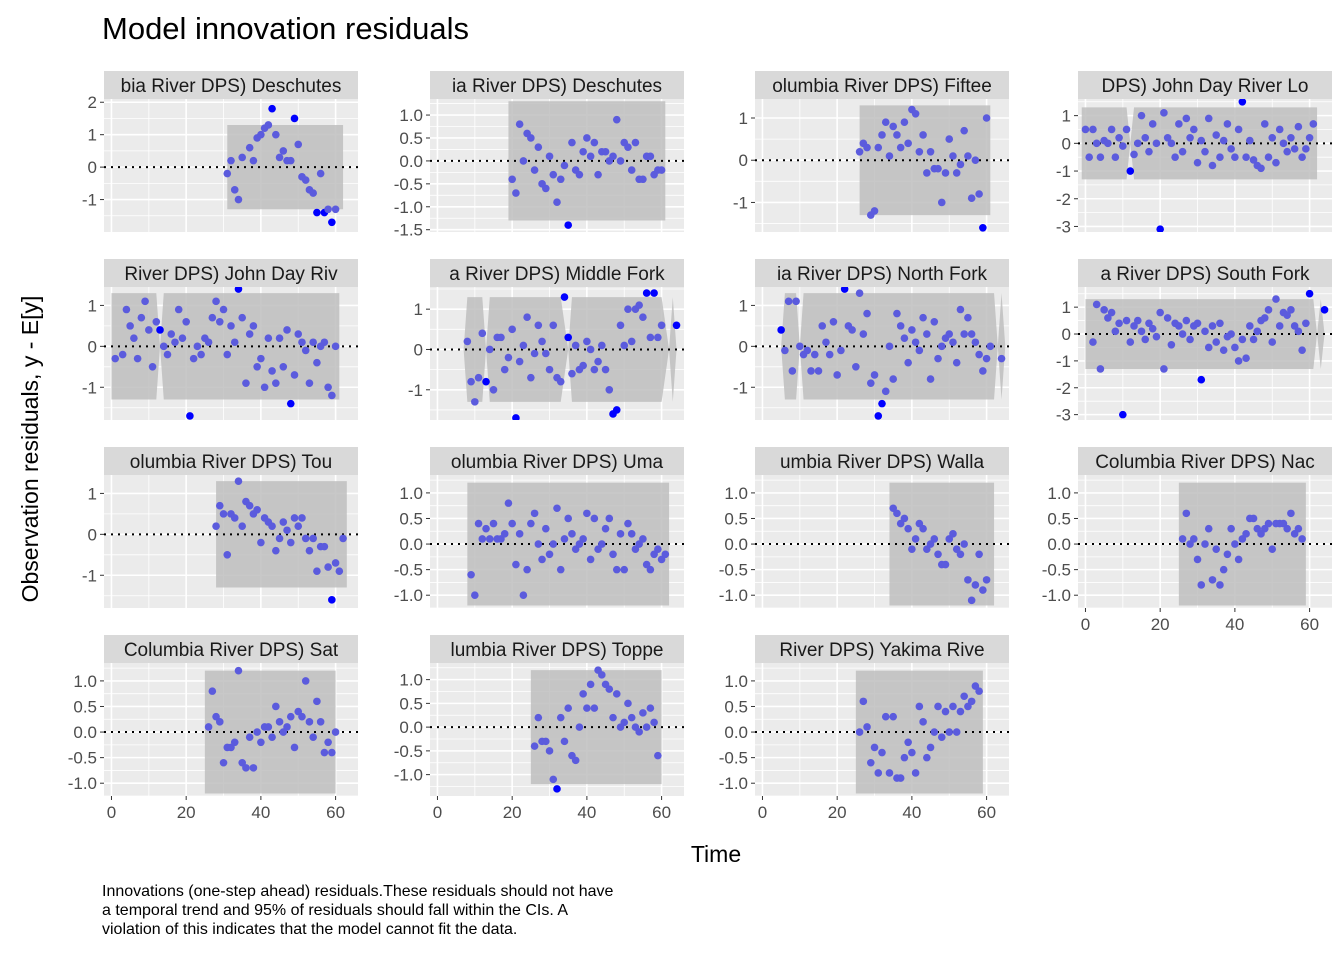  What do you see at coordinates (557, 274) in the screenshot?
I see `facet-strip-label: a River DPS) Middle Fork` at bounding box center [557, 274].